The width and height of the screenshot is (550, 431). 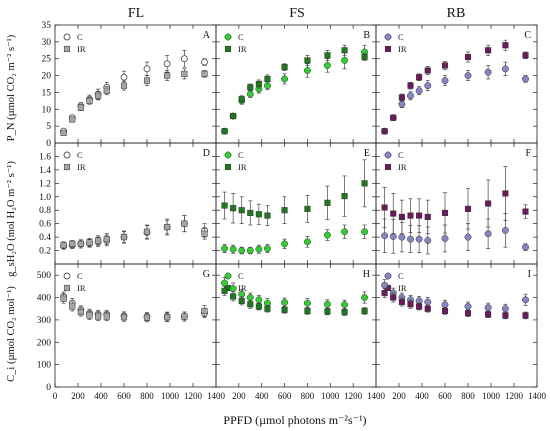 What do you see at coordinates (47, 77) in the screenshot?
I see `y-tick-label: 20` at bounding box center [47, 77].